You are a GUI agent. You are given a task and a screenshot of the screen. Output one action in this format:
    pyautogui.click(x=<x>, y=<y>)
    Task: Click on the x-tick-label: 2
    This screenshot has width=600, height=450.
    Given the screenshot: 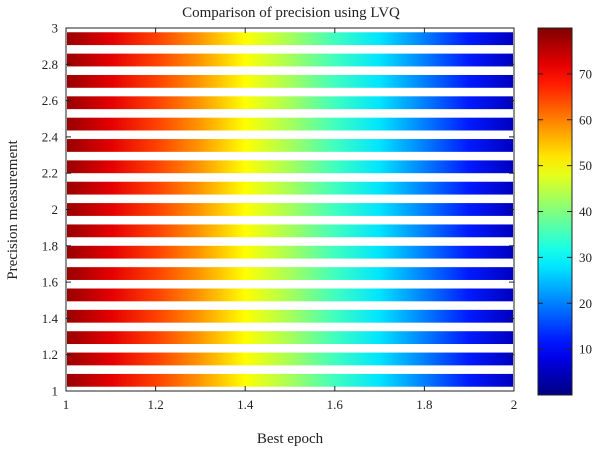 What is the action you would take?
    pyautogui.click(x=514, y=404)
    